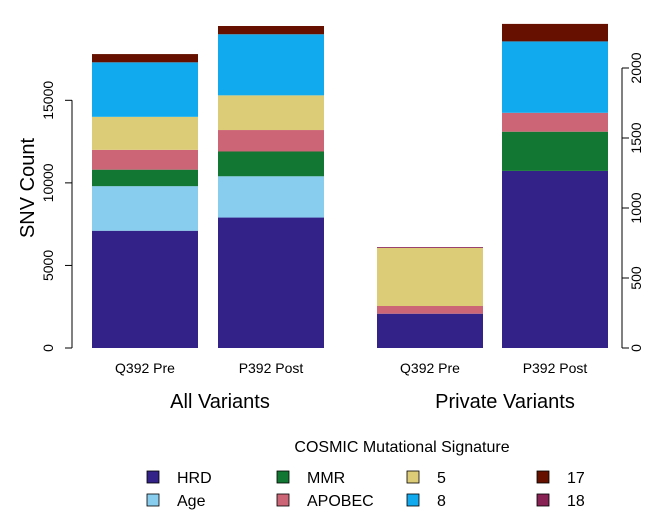 This screenshot has height=514, width=651. Describe the element at coordinates (351, 368) in the screenshot. I see `x-category-labels: Q392 Pre P392 Post Q392 Pre P392 Post` at that location.